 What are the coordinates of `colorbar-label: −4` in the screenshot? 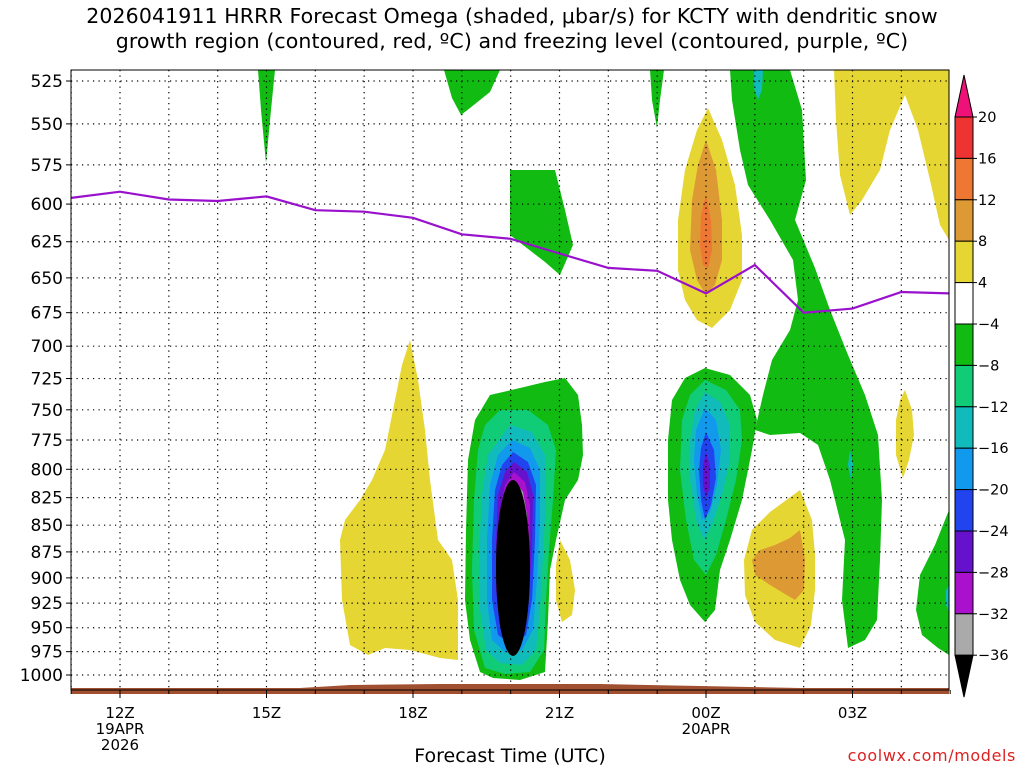 It's located at (988, 325).